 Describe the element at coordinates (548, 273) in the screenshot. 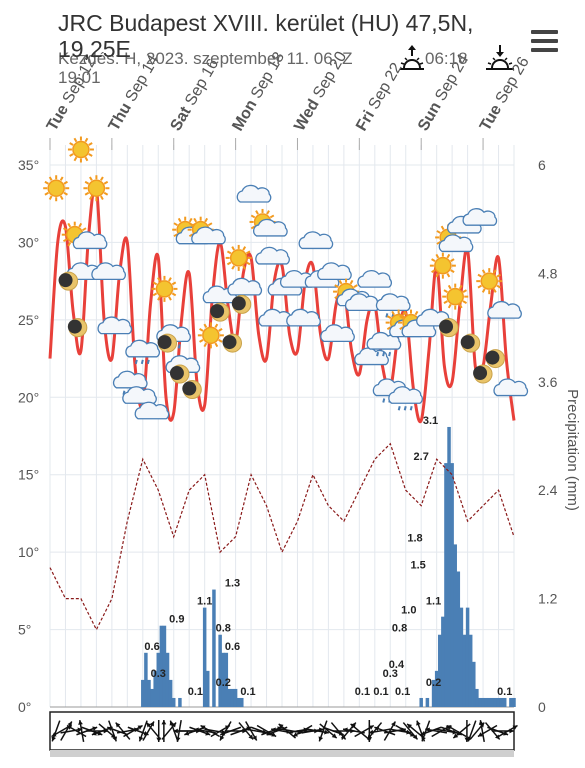

I see `precip-tick-label: 4.8` at that location.